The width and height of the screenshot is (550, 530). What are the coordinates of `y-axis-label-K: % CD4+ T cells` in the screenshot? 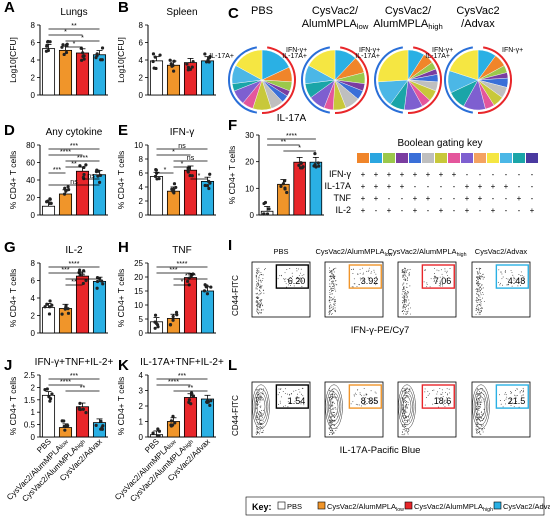 It's located at (121, 406).